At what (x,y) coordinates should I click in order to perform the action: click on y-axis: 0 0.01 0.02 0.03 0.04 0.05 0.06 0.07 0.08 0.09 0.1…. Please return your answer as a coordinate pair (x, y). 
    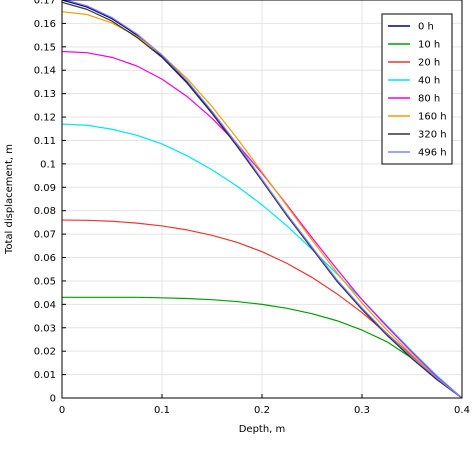
    Looking at the image, I should click on (50, 202).